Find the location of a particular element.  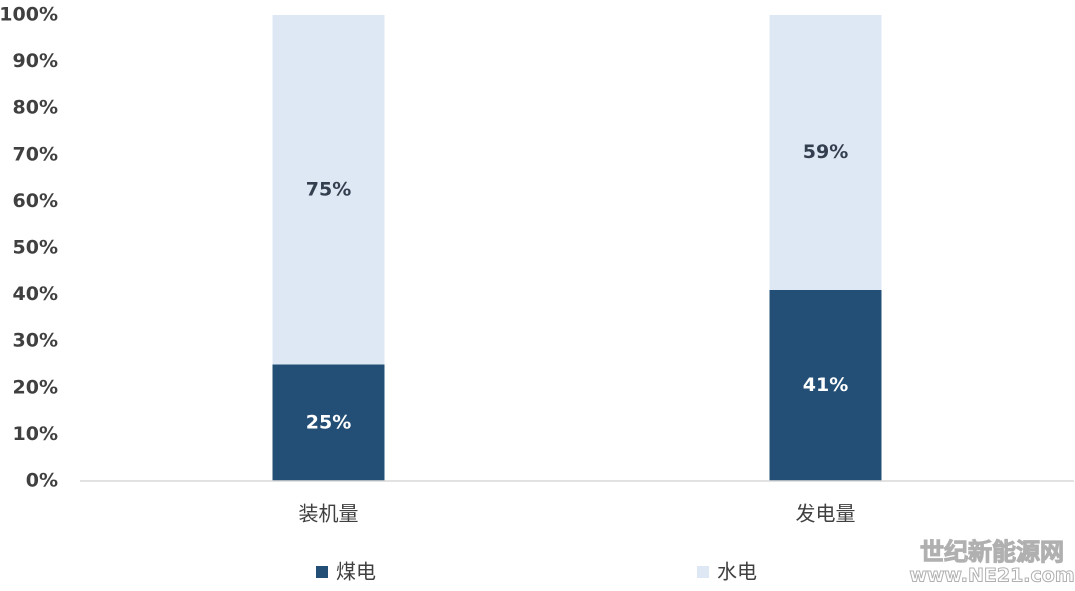

y-tick-label: 10% is located at coordinates (35, 434).